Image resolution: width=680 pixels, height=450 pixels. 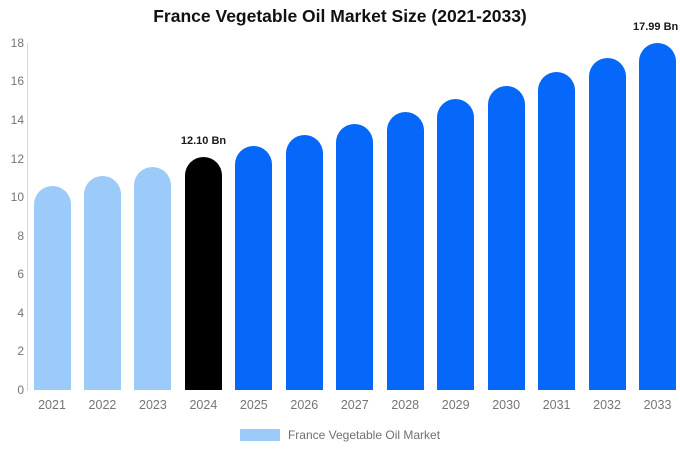 What do you see at coordinates (354, 405) in the screenshot?
I see `x-tick-label-2027: 2027` at bounding box center [354, 405].